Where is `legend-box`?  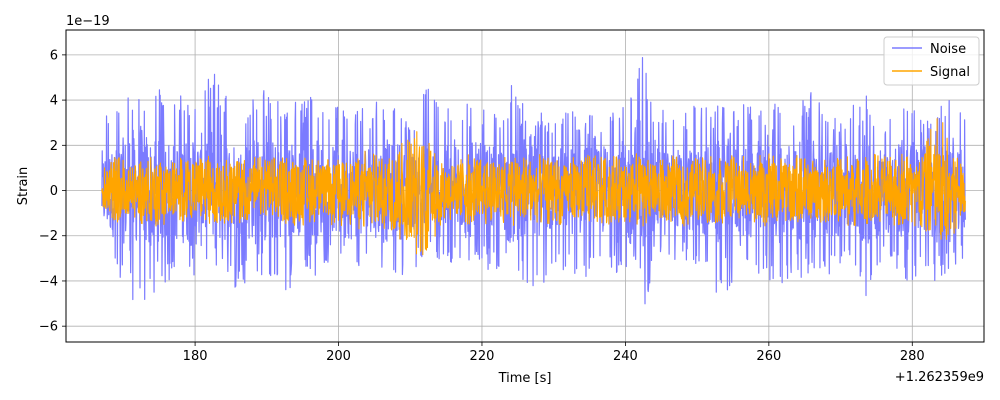
legend-box is located at coordinates (931, 61).